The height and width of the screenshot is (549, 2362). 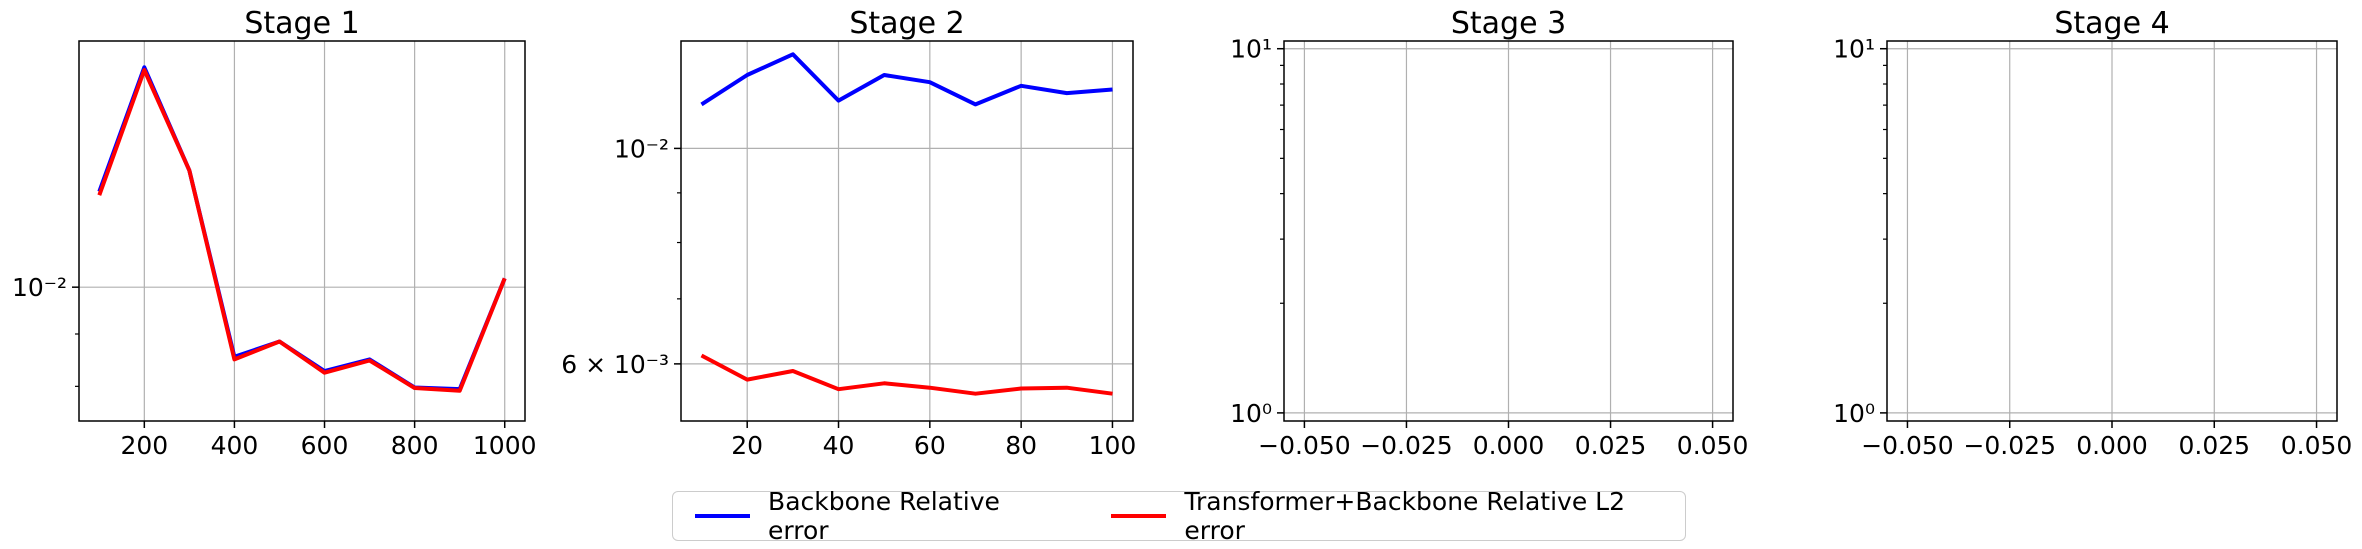 What do you see at coordinates (615, 364) in the screenshot?
I see `y-tick-label: 6 × 10⁻³` at bounding box center [615, 364].